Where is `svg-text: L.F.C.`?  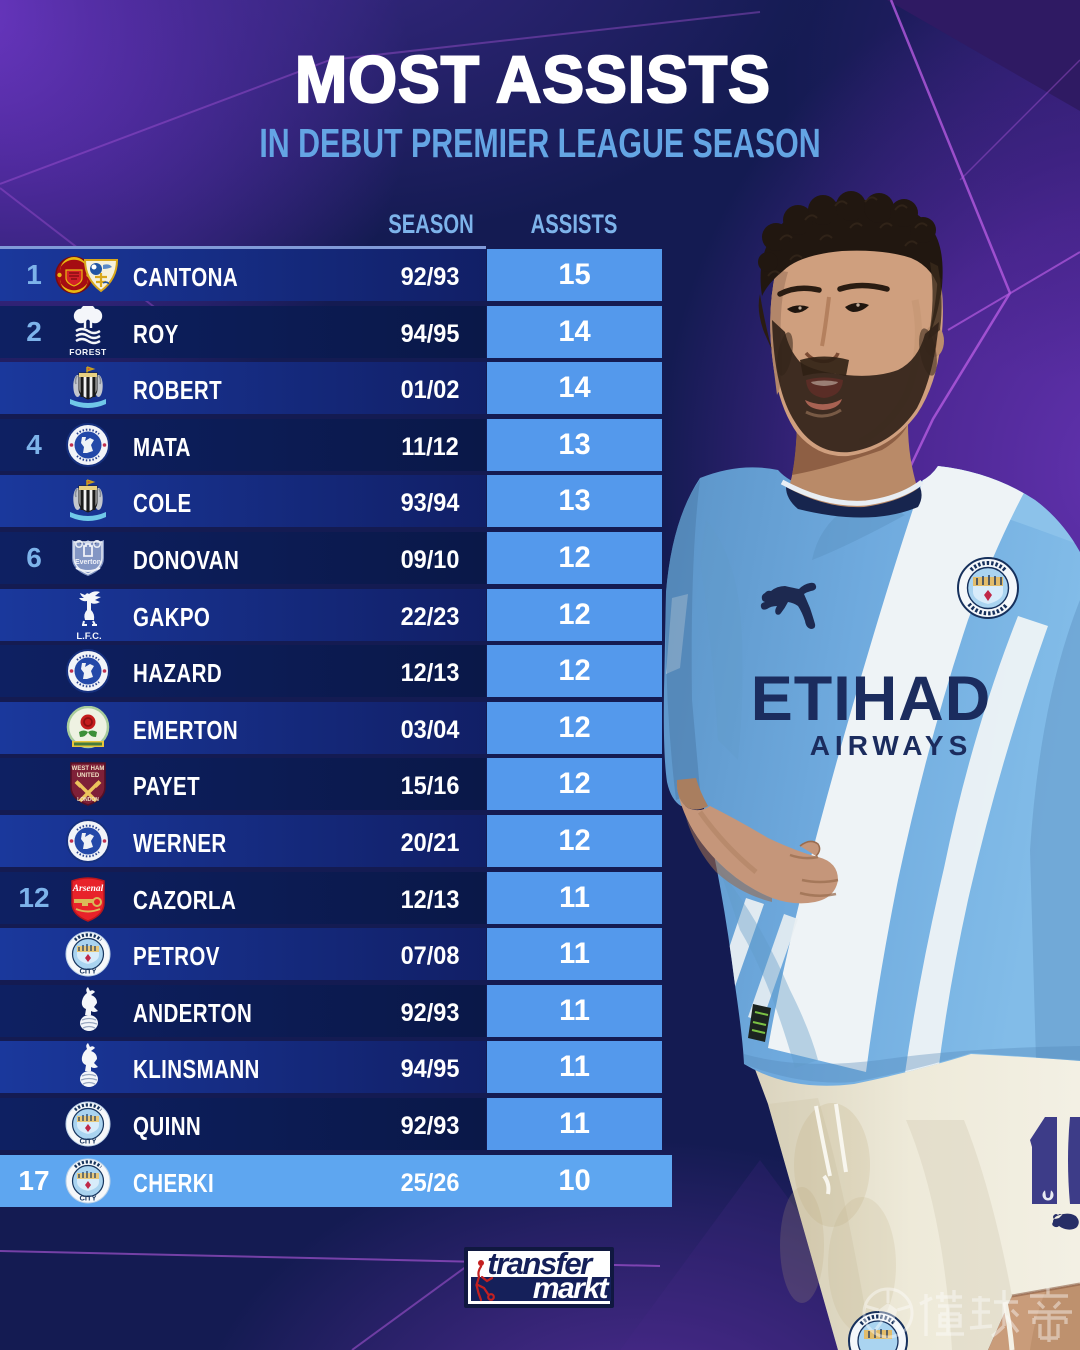 svg-text: L.F.C. is located at coordinates (88, 636).